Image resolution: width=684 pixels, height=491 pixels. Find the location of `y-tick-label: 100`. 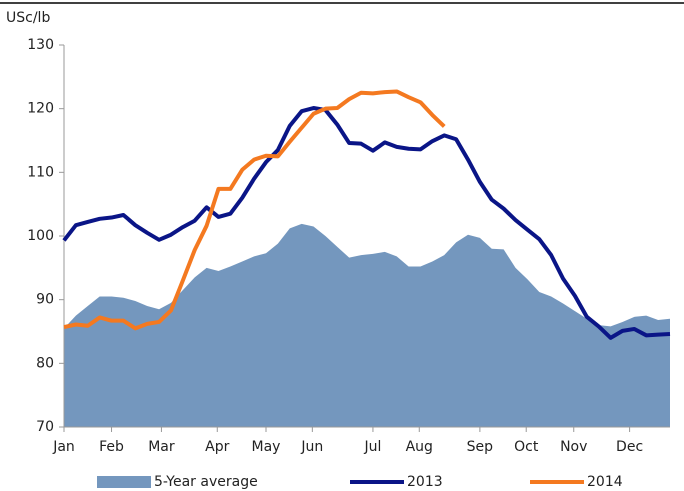

y-tick-label: 100 is located at coordinates (40, 236).